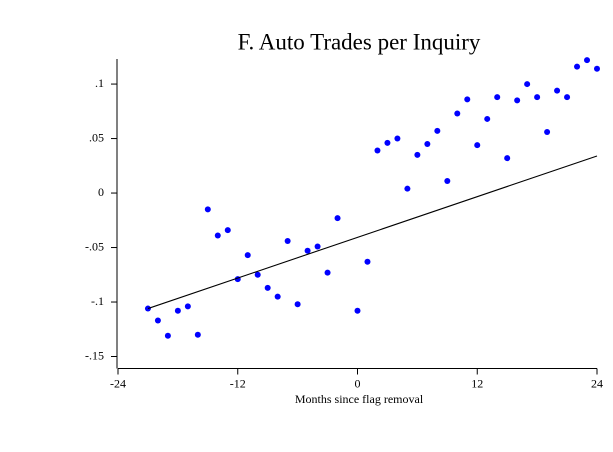 The height and width of the screenshot is (452, 613). I want to click on x-tick-label: 12, so click(477, 383).